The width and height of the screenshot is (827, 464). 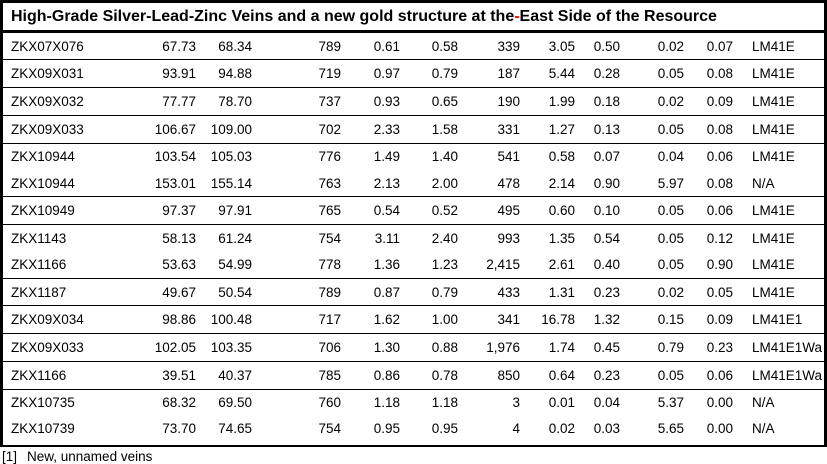 I want to click on value-cell: 0.58, so click(x=444, y=46).